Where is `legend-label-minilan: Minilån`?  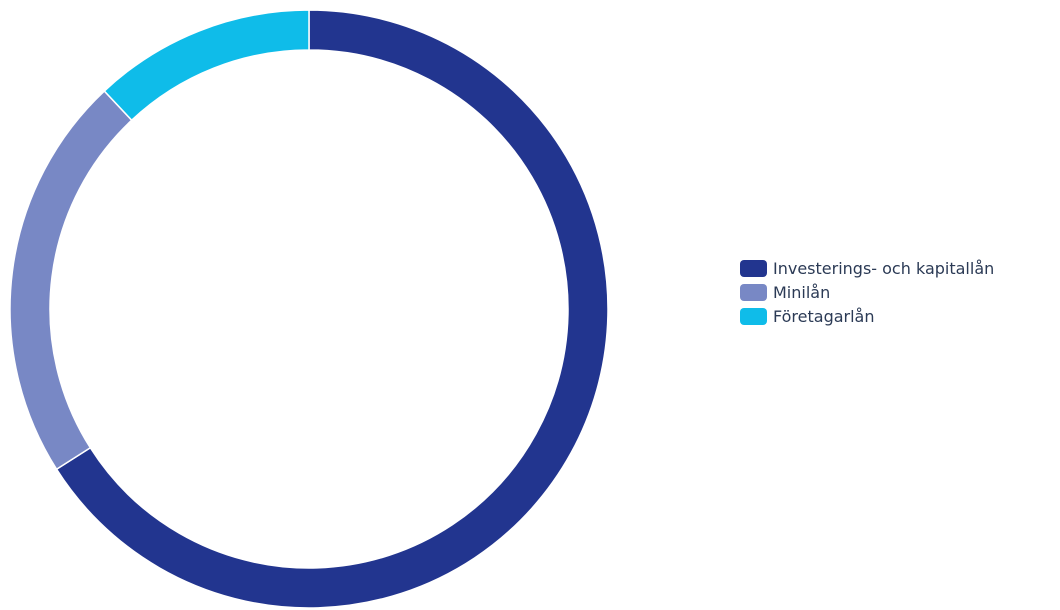
legend-label-minilan: Minilån is located at coordinates (802, 292).